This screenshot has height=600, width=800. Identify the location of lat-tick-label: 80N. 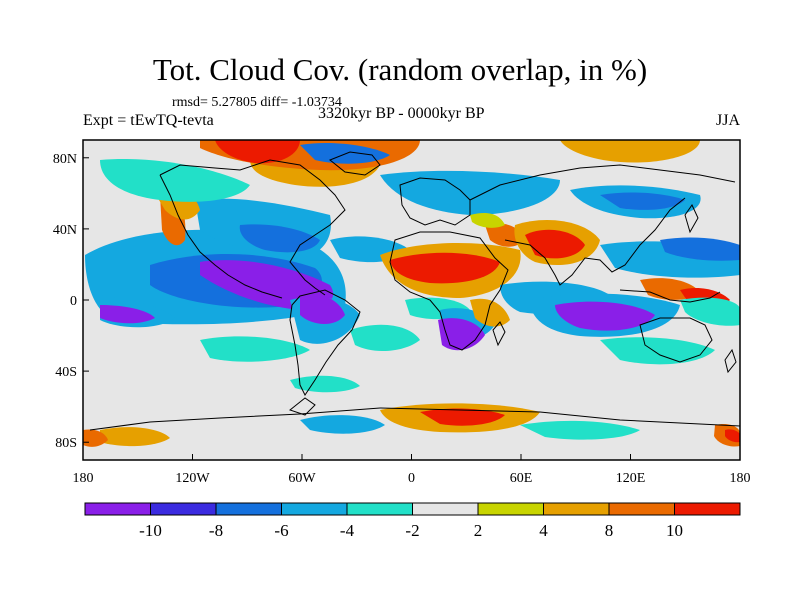
(65, 159).